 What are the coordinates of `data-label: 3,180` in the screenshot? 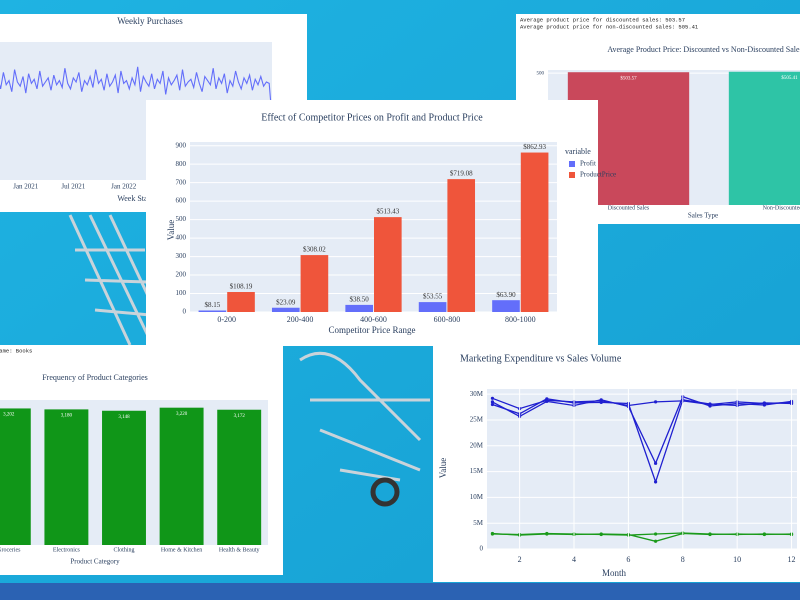 It's located at (67, 416).